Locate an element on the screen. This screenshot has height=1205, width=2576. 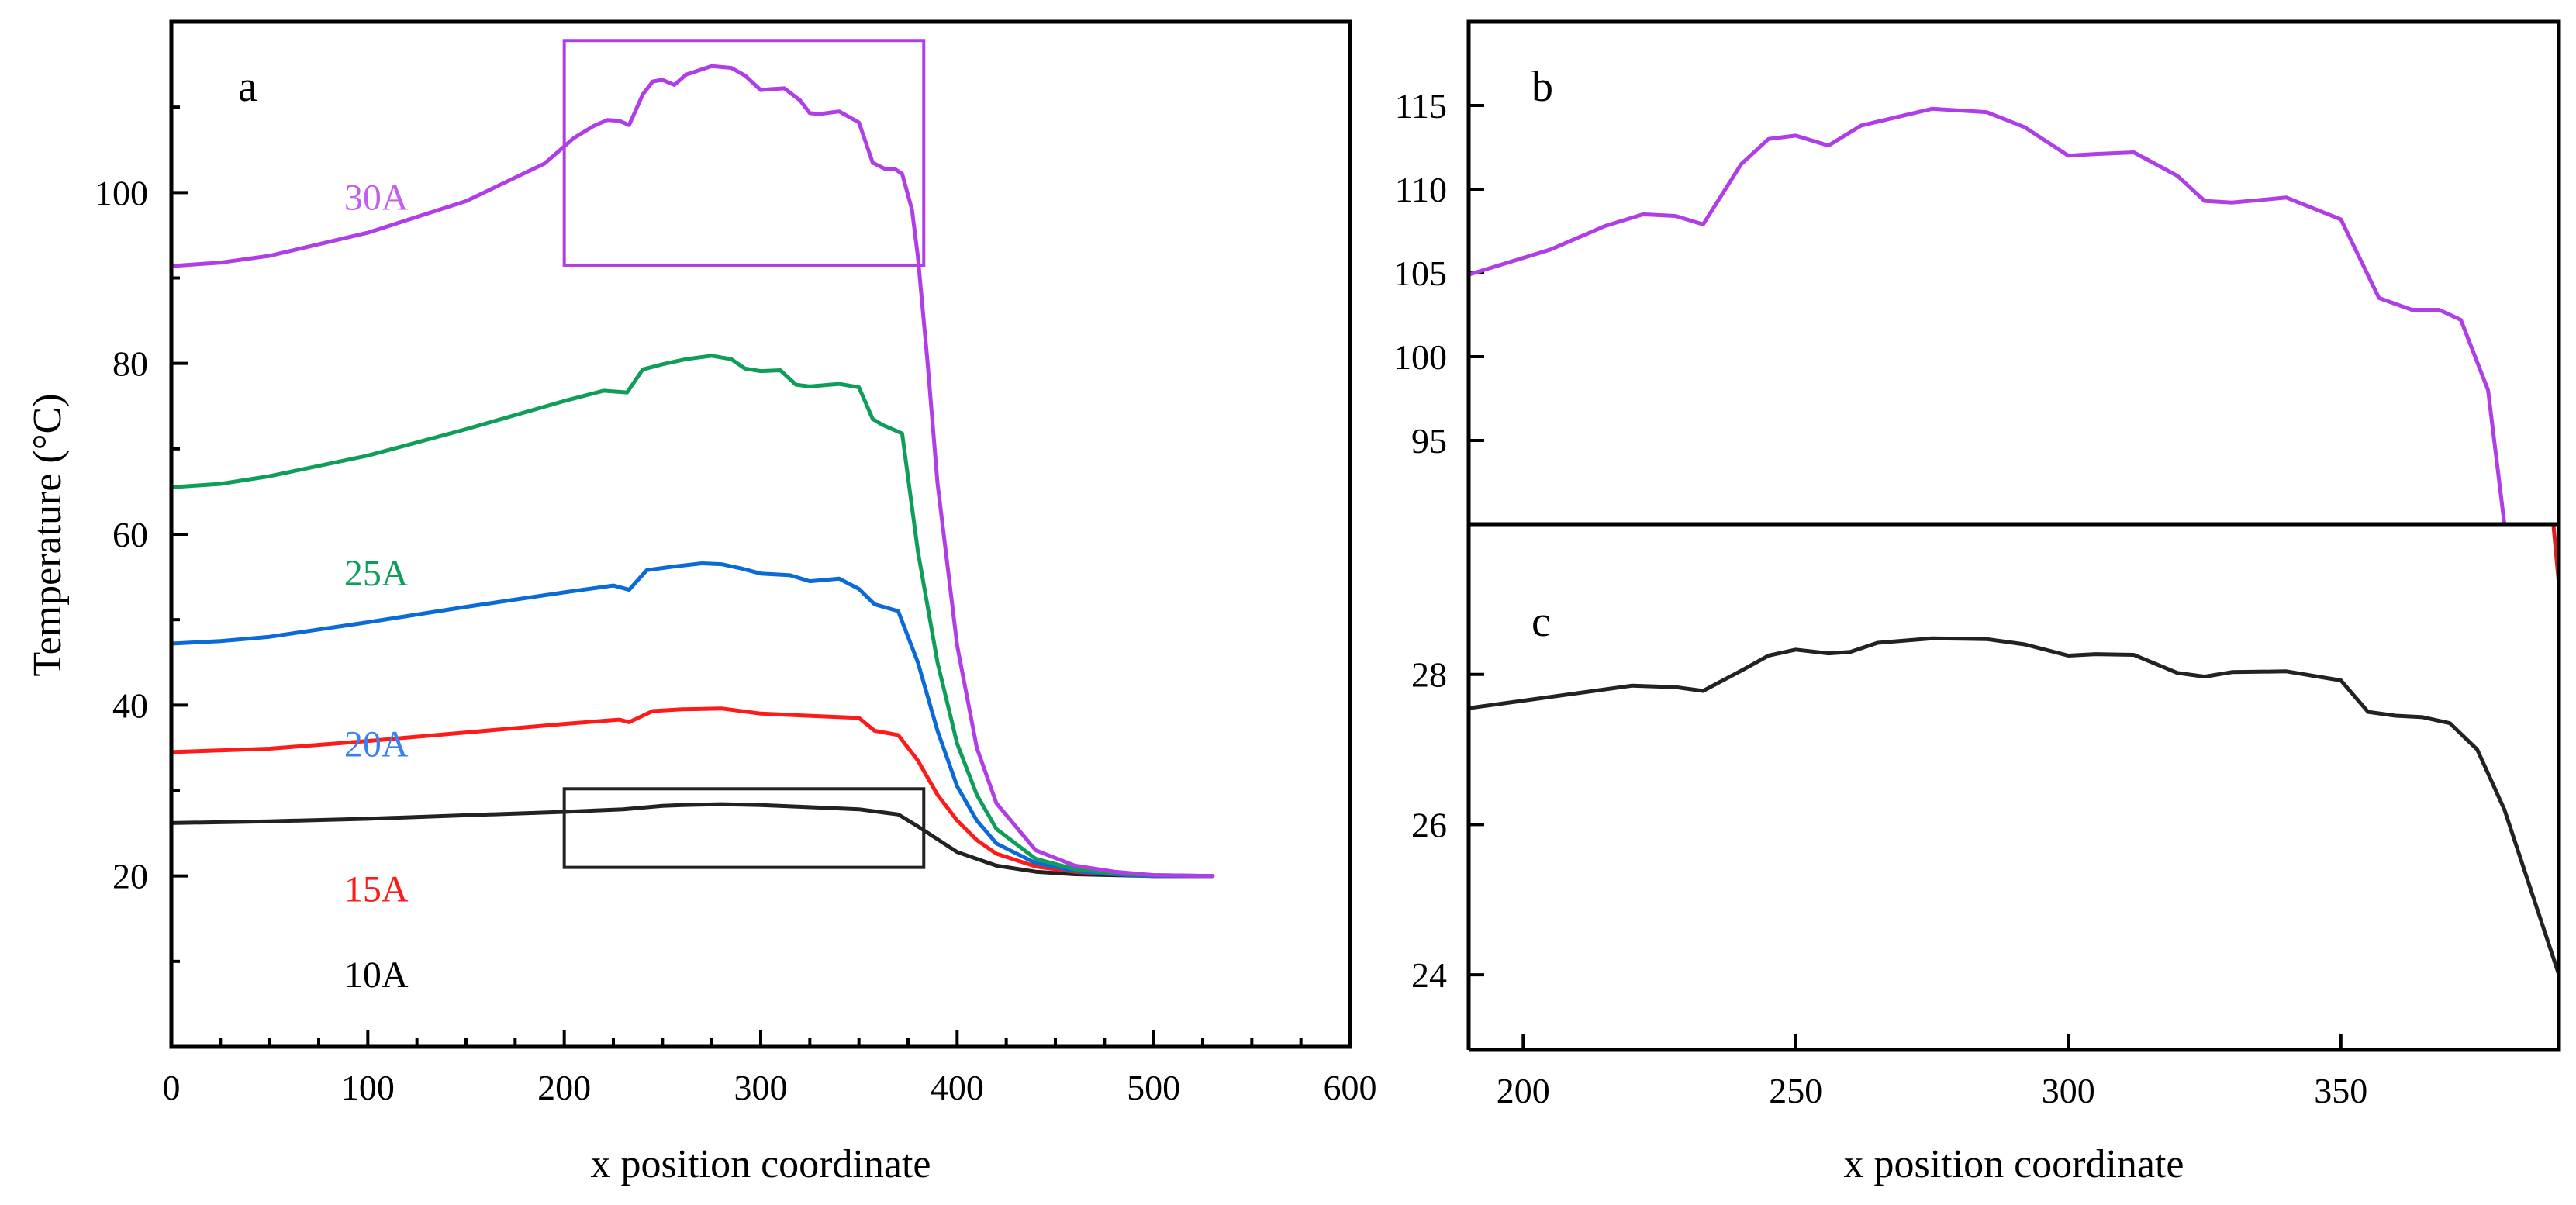
panel-c-ytick-label: 26 is located at coordinates (1429, 825).